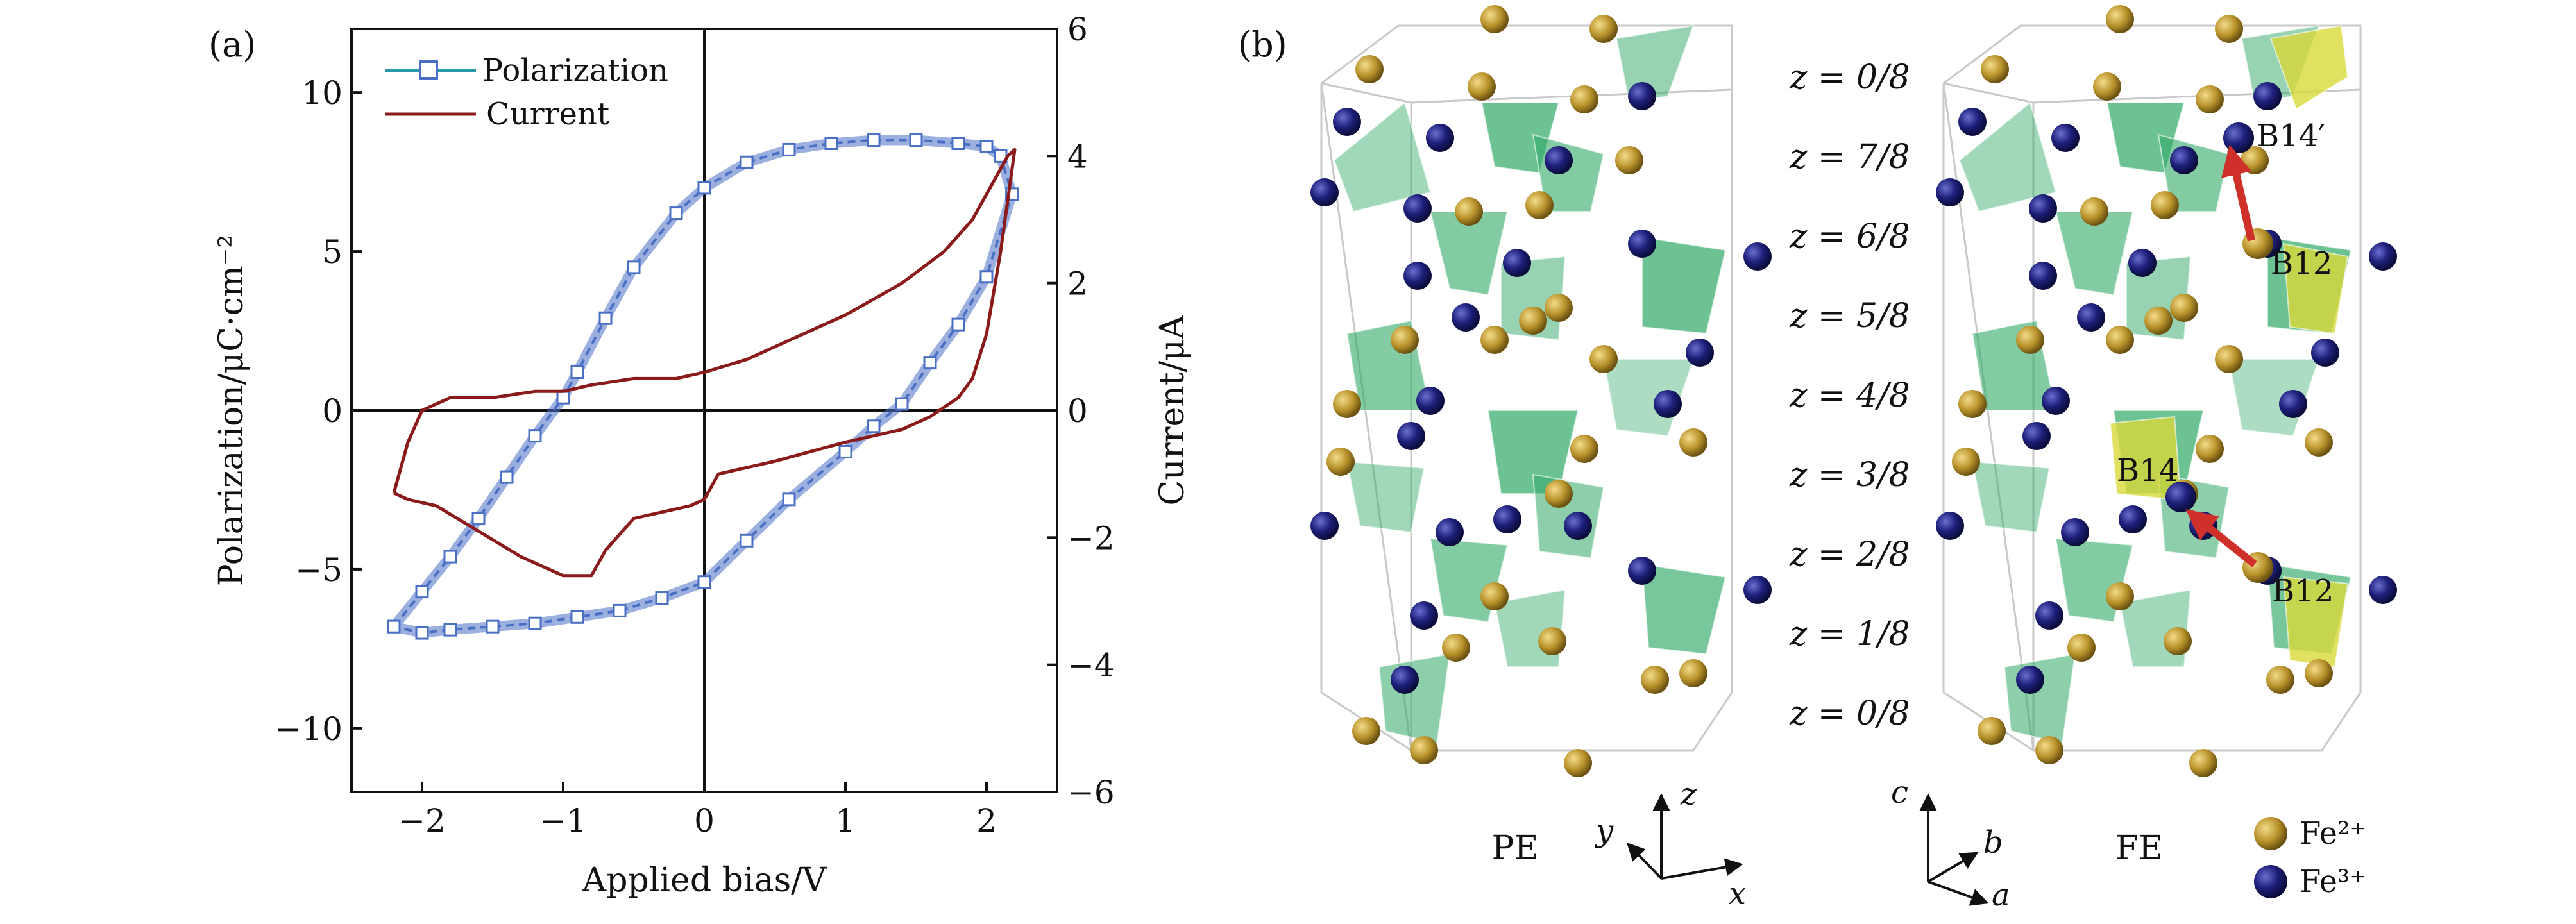 This screenshot has height=924, width=2576. I want to click on y-left-tick-label: −5, so click(319, 570).